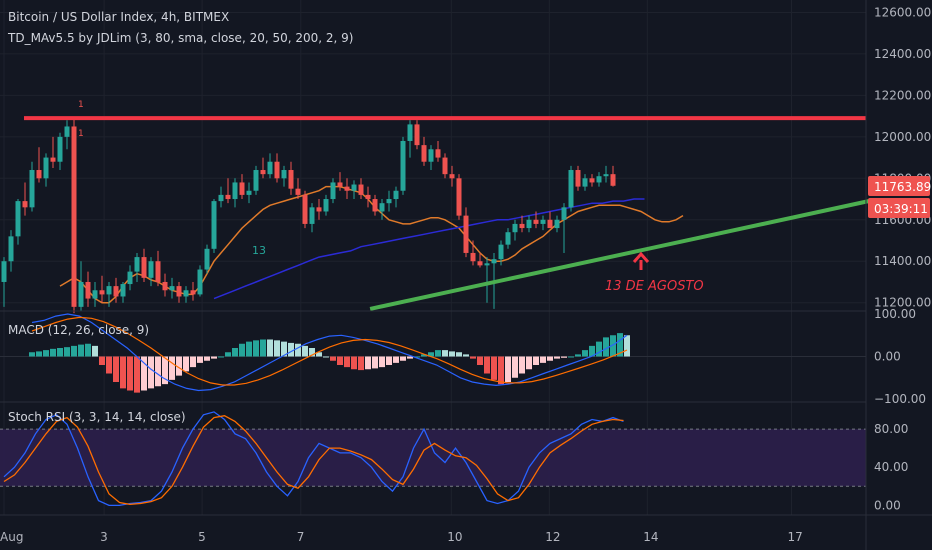 This screenshot has width=932, height=550. I want to click on last-price-badge: 11763.89, so click(899, 186).